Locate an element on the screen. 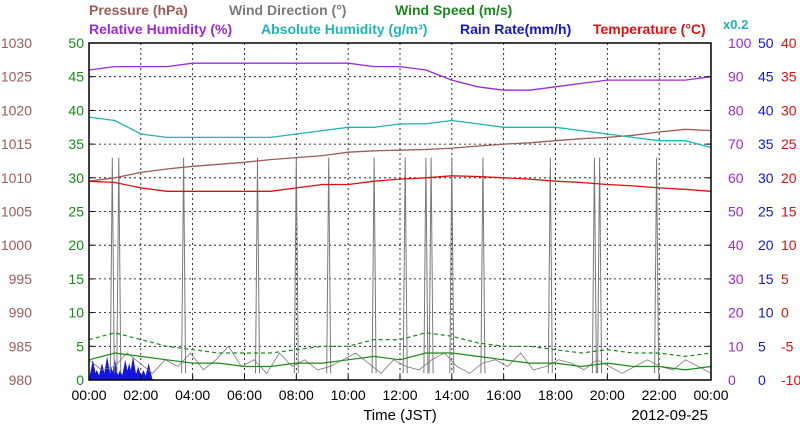 This screenshot has width=800, height=434. pressure-axis-tick: 985 is located at coordinates (21, 346).